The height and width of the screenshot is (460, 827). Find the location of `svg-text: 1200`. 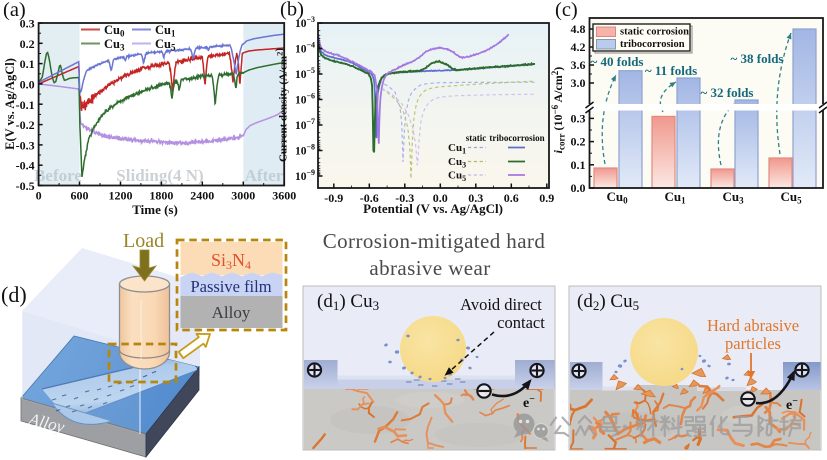

svg-text: 1200 is located at coordinates (121, 196).